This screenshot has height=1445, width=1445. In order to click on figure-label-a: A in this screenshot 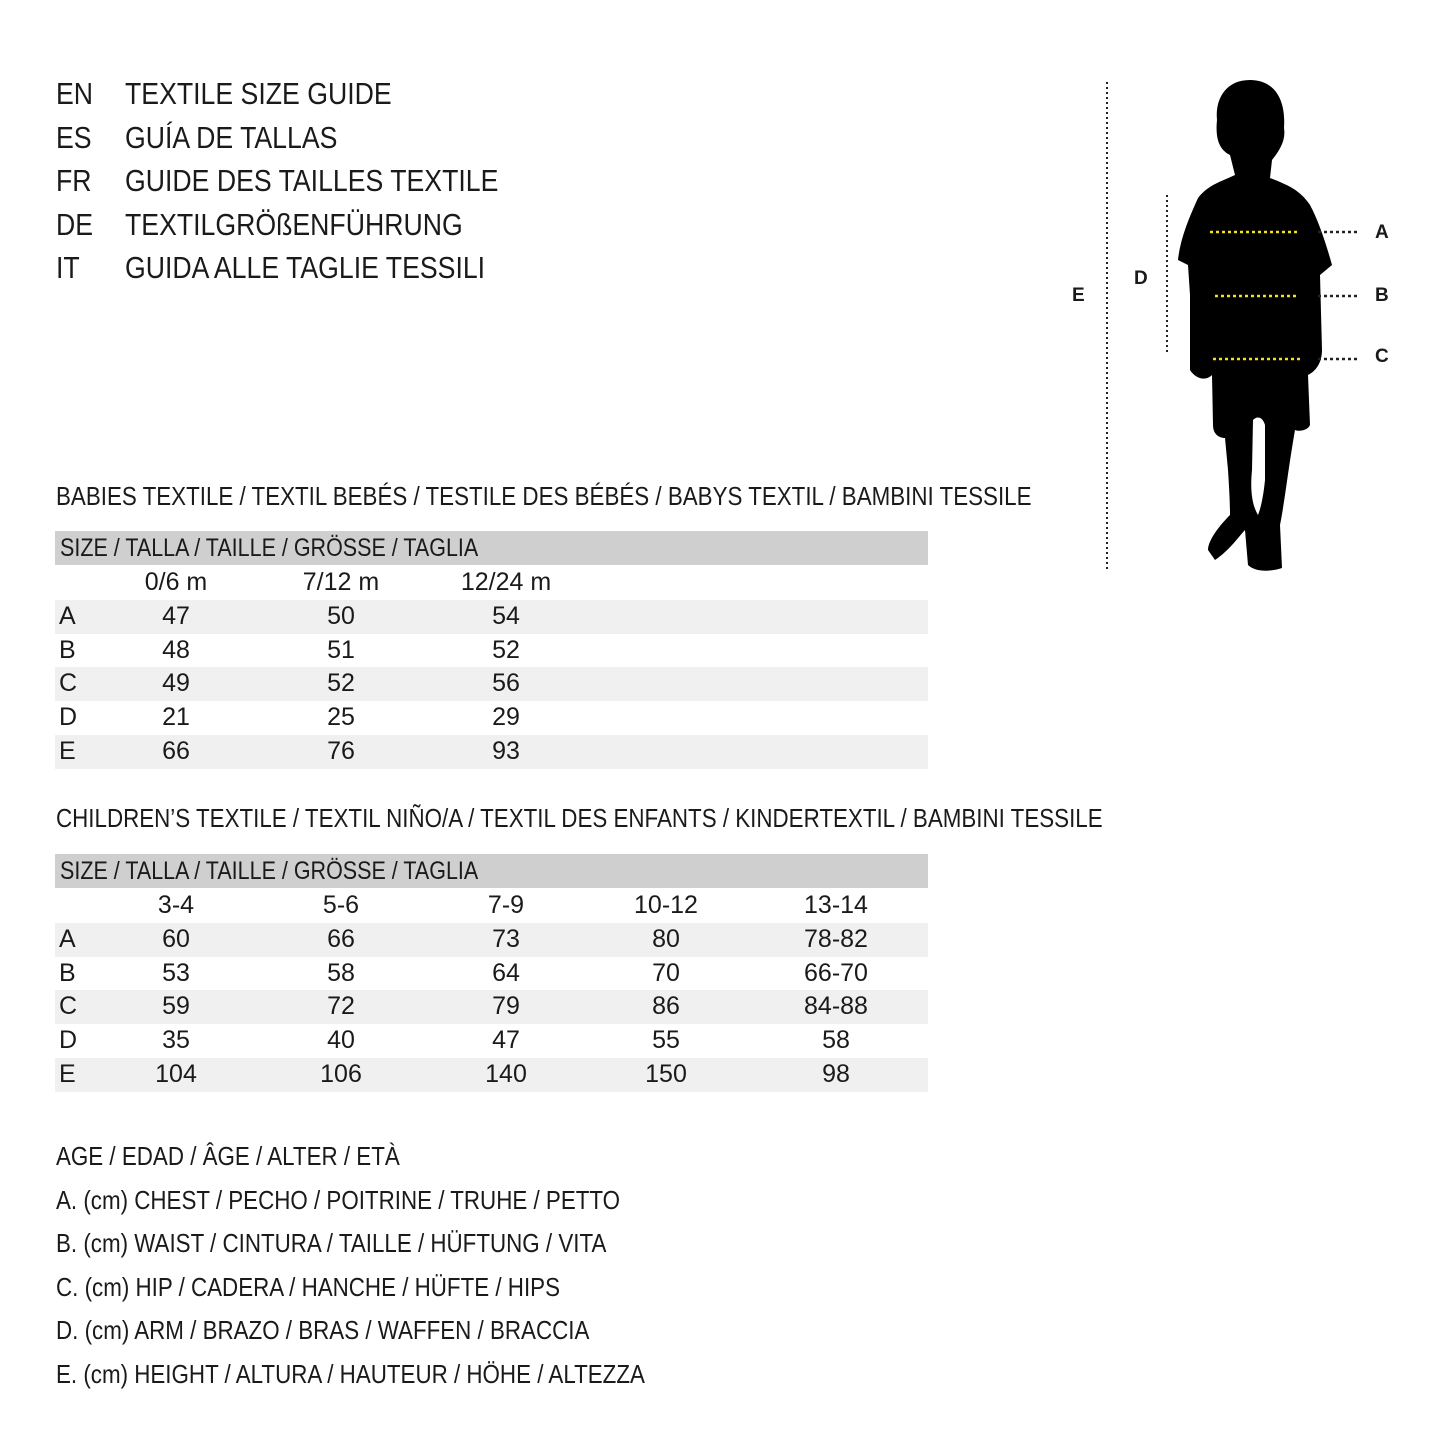, I will do `click(1382, 232)`.